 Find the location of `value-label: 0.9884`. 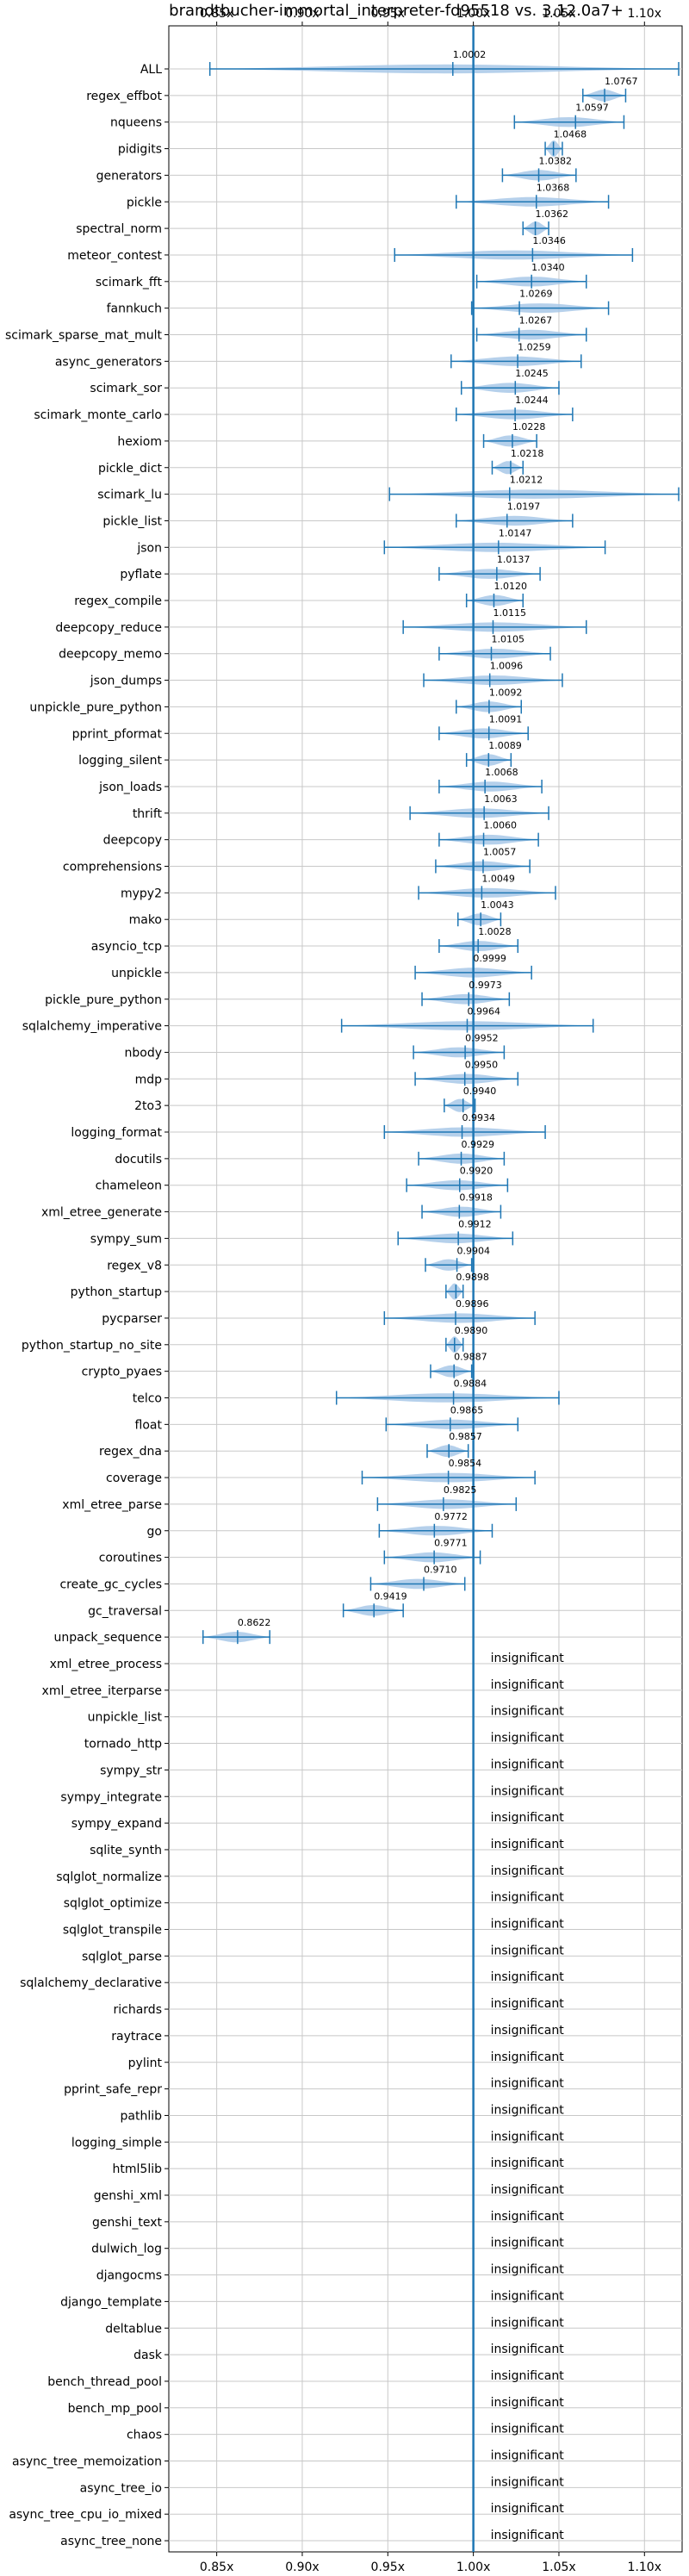

value-label: 0.9884 is located at coordinates (470, 1384).